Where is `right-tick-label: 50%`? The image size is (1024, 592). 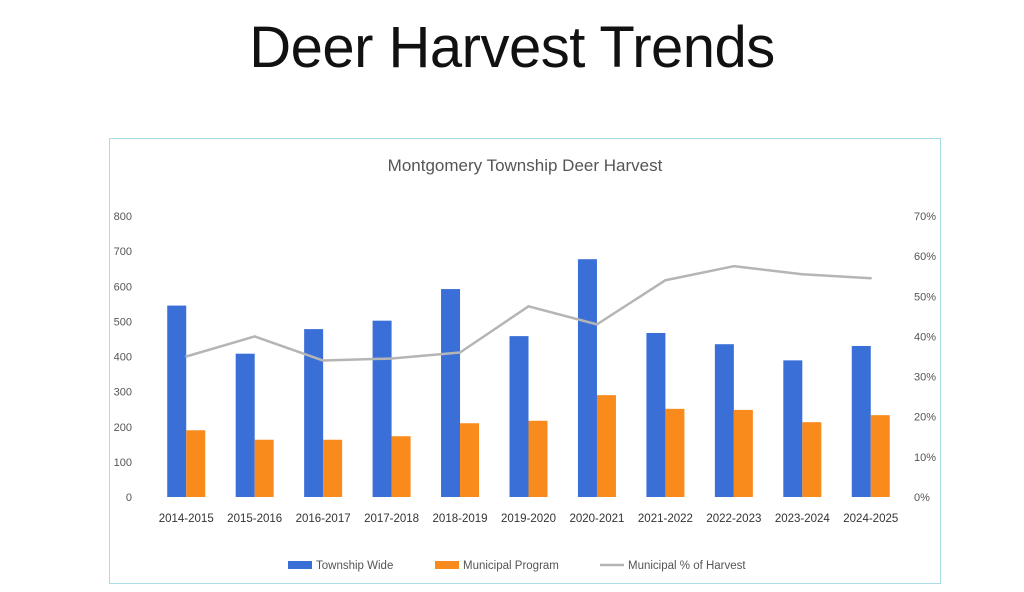
right-tick-label: 50% is located at coordinates (925, 297).